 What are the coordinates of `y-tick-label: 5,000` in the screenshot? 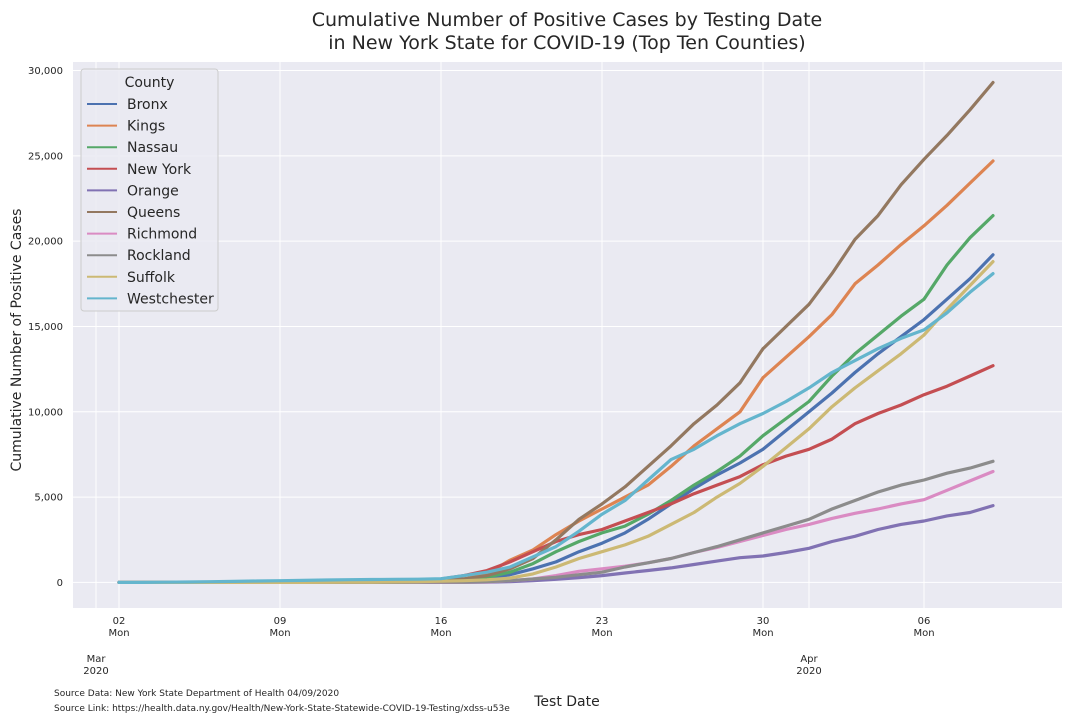 It's located at (48, 498).